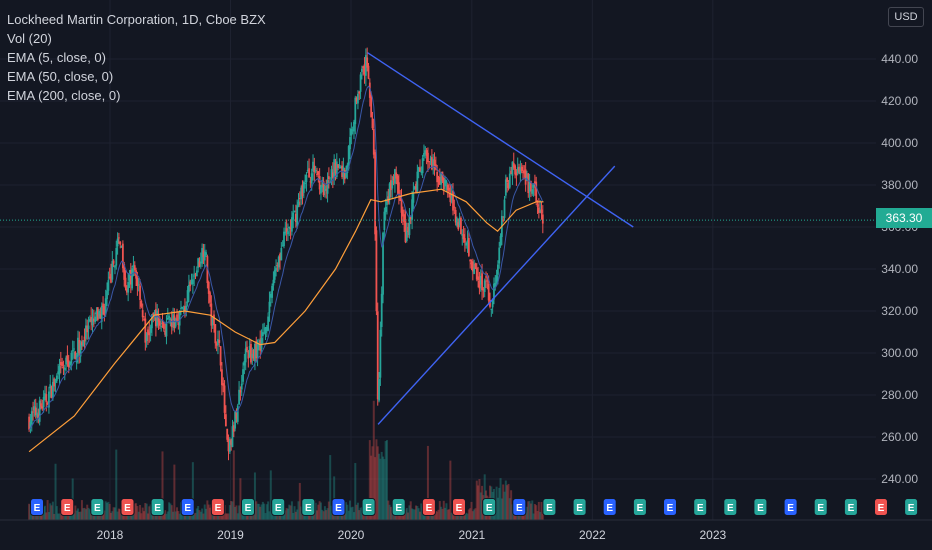 This screenshot has width=932, height=550. What do you see at coordinates (481, 507) in the screenshot?
I see `earnings-markers: EEEEEEEEEEEEEEEEEEEEEEEEEEEEEEEEEEEE` at bounding box center [481, 507].